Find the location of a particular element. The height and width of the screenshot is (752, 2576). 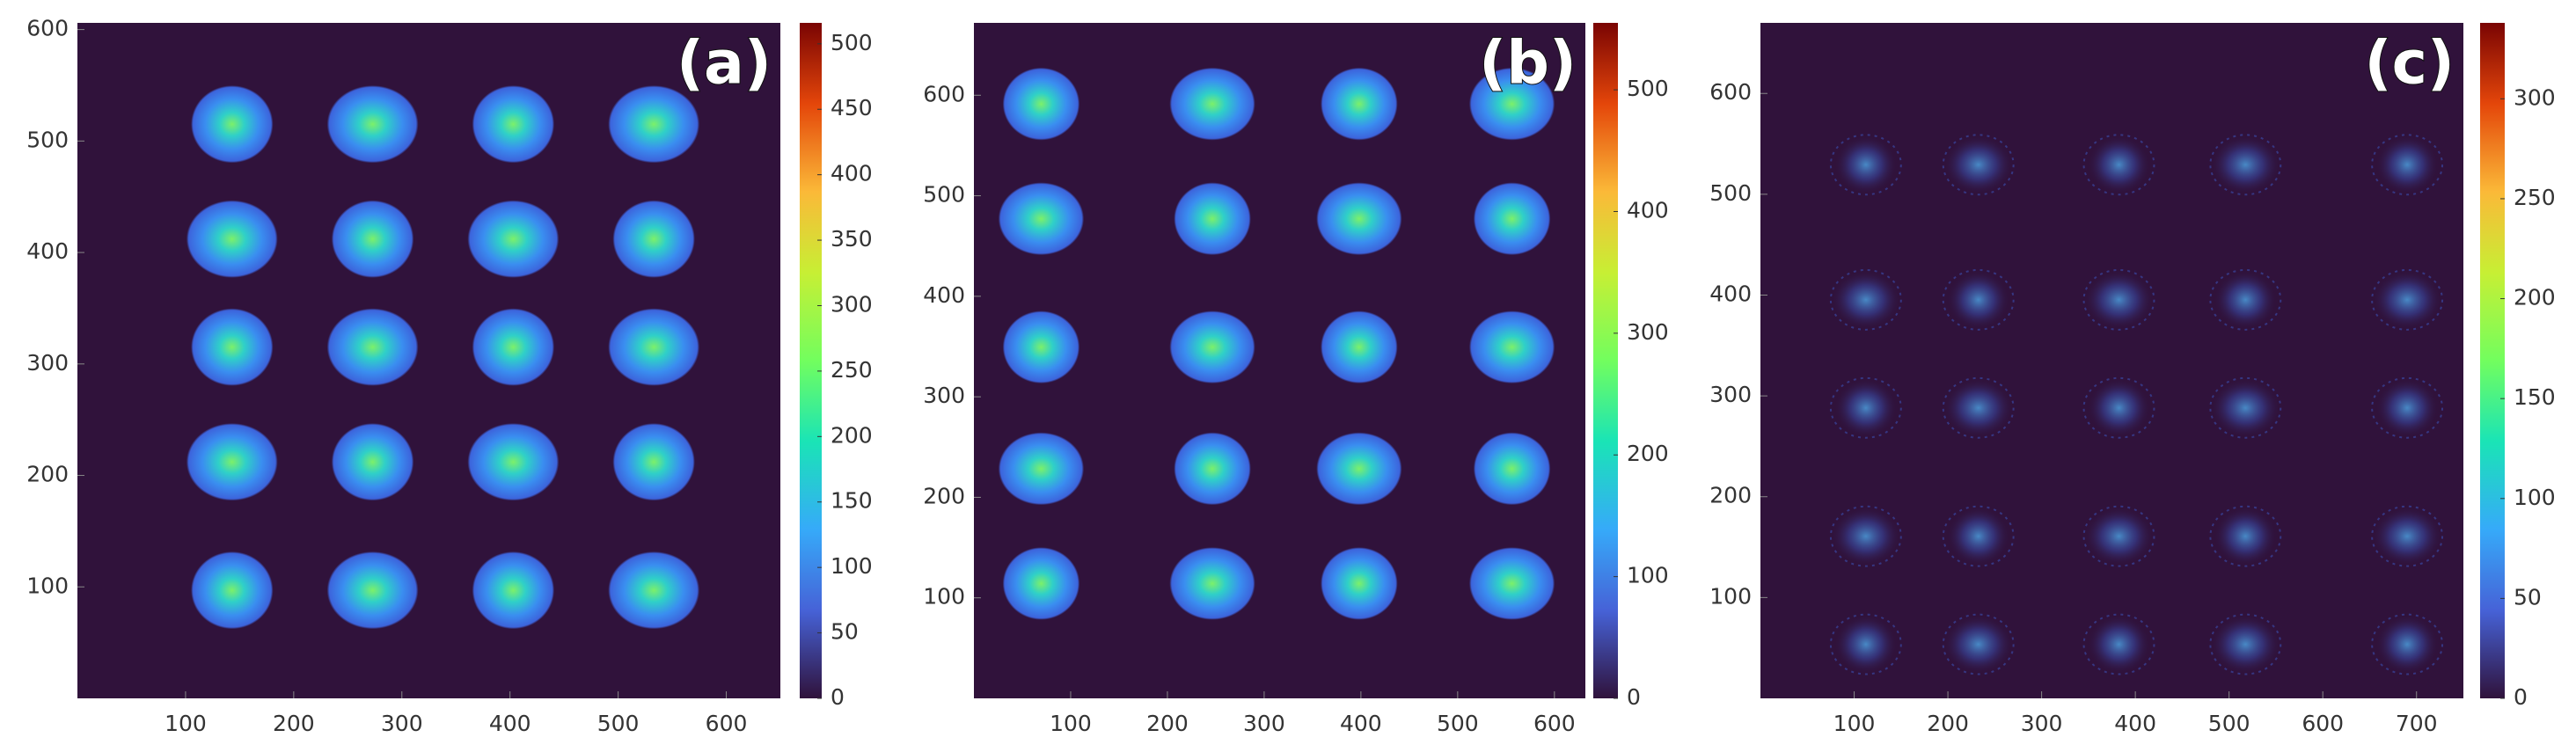

panel-label: (a) is located at coordinates (724, 64).